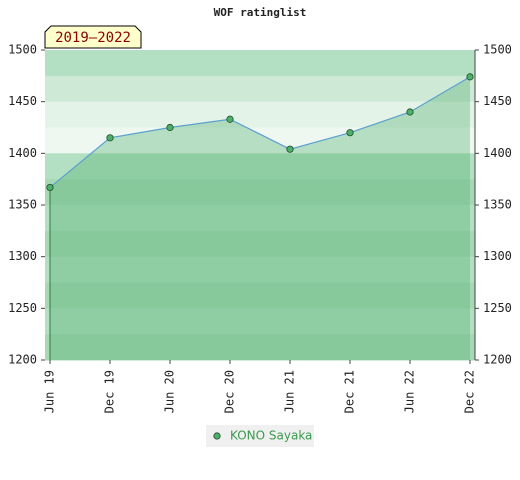  I want to click on x-tick-label: Dec 21, so click(350, 391).